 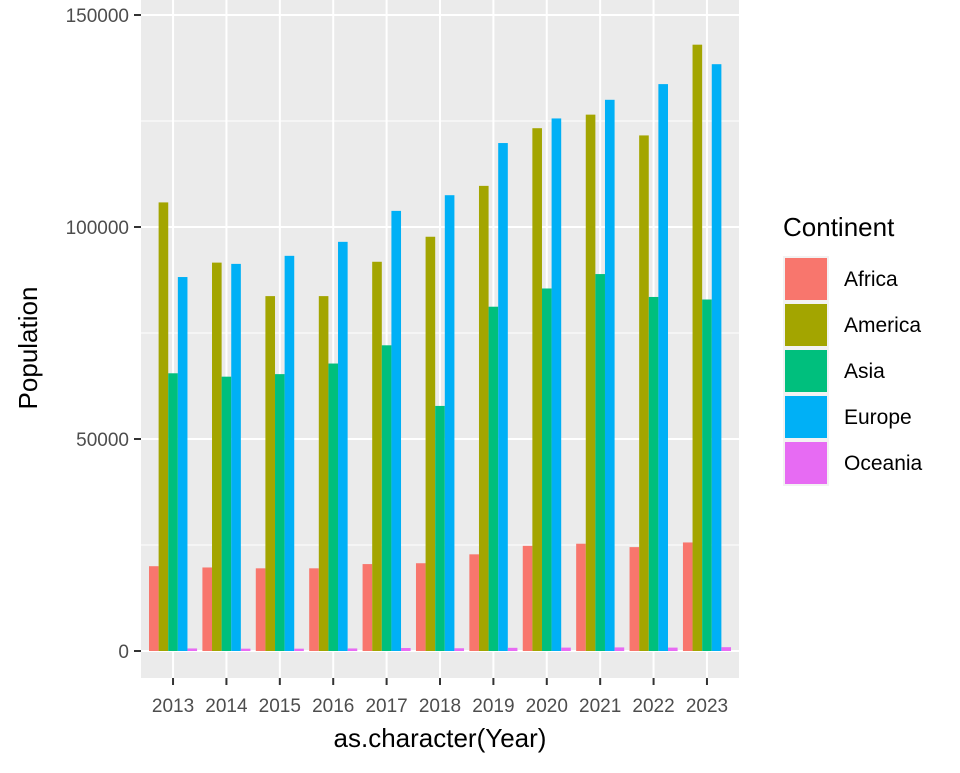 What do you see at coordinates (806, 371) in the screenshot?
I see `legend-swatch-asia` at bounding box center [806, 371].